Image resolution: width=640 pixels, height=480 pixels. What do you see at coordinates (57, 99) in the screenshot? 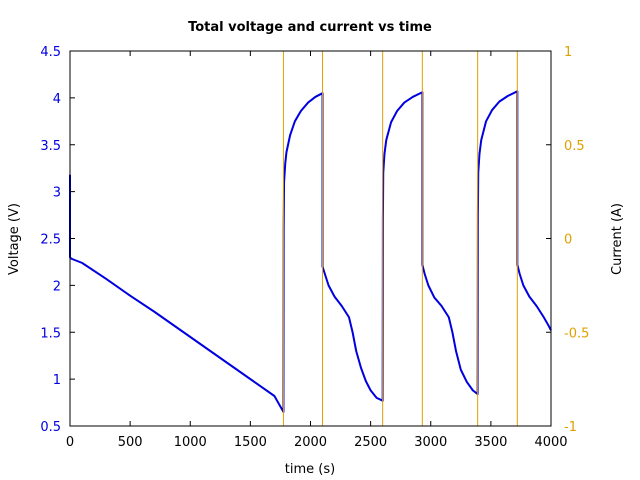
I see `y-tick-label: 4` at bounding box center [57, 99].